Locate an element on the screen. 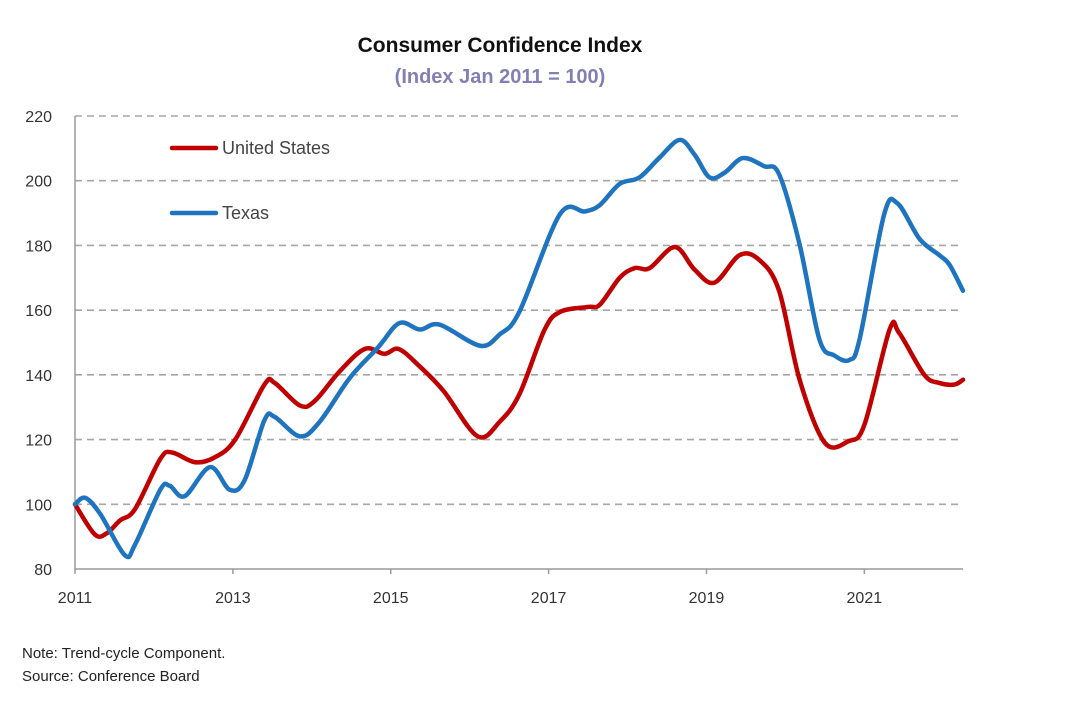 The height and width of the screenshot is (705, 1080). legend-label: United States is located at coordinates (276, 148).